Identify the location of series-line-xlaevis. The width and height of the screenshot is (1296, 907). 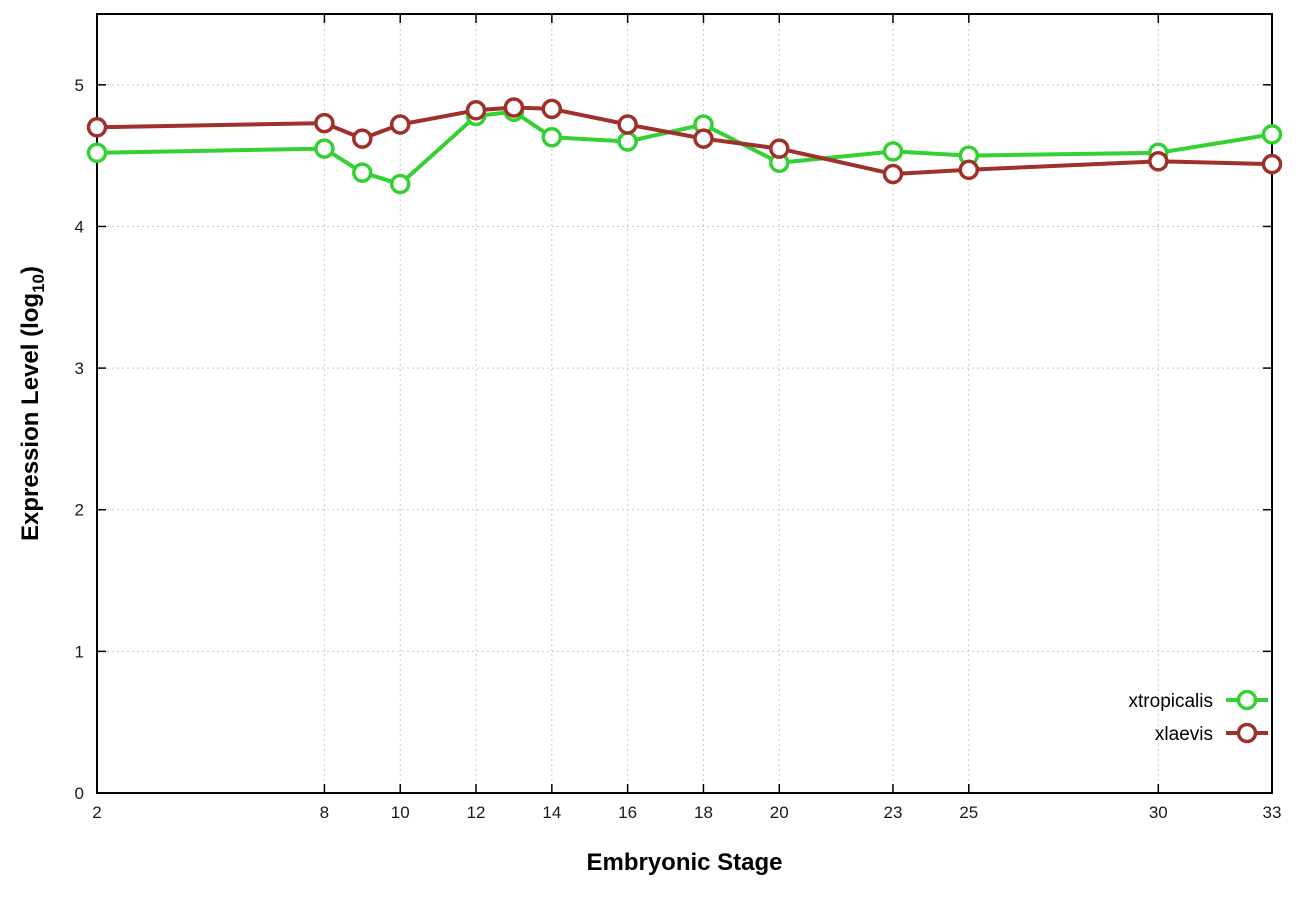
(684, 140).